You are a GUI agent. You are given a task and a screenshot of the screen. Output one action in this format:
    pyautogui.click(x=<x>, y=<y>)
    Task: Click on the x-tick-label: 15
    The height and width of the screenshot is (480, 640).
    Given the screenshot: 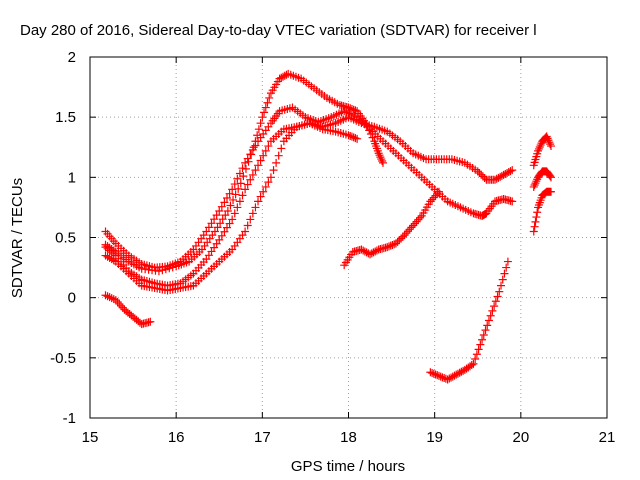 What is the action you would take?
    pyautogui.click(x=90, y=437)
    